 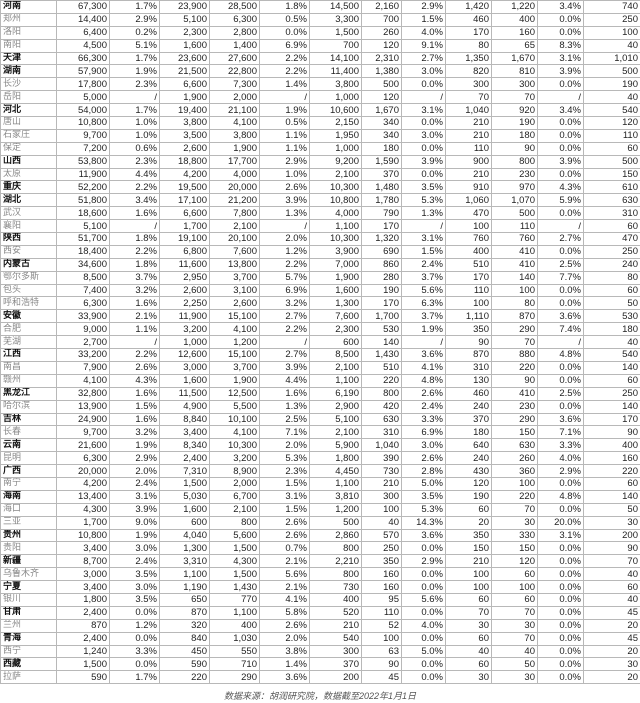 What do you see at coordinates (611, 574) in the screenshot?
I see `table-cell: 40` at bounding box center [611, 574].